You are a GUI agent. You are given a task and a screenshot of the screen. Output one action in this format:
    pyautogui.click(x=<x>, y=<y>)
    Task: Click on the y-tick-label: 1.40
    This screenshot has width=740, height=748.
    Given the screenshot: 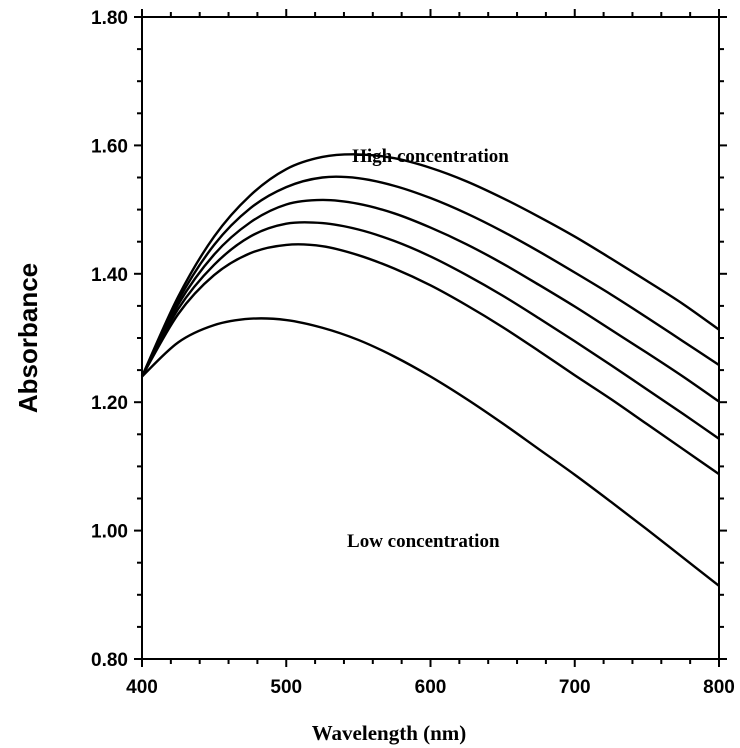 What is the action you would take?
    pyautogui.click(x=109, y=275)
    